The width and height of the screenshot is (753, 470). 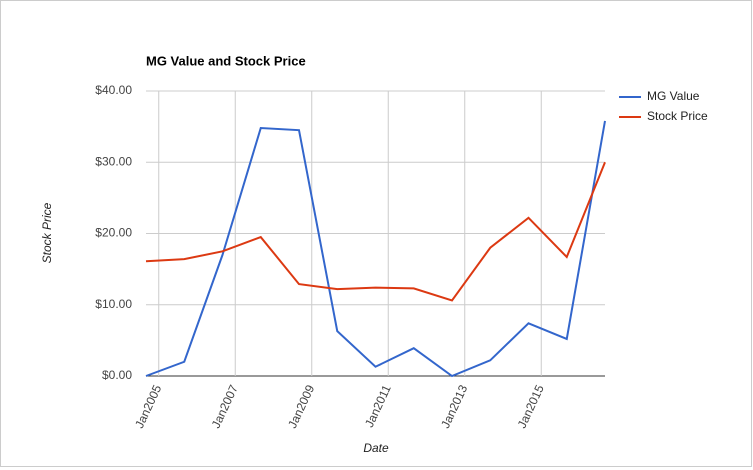 I want to click on legend-label: Stock Price, so click(x=677, y=116).